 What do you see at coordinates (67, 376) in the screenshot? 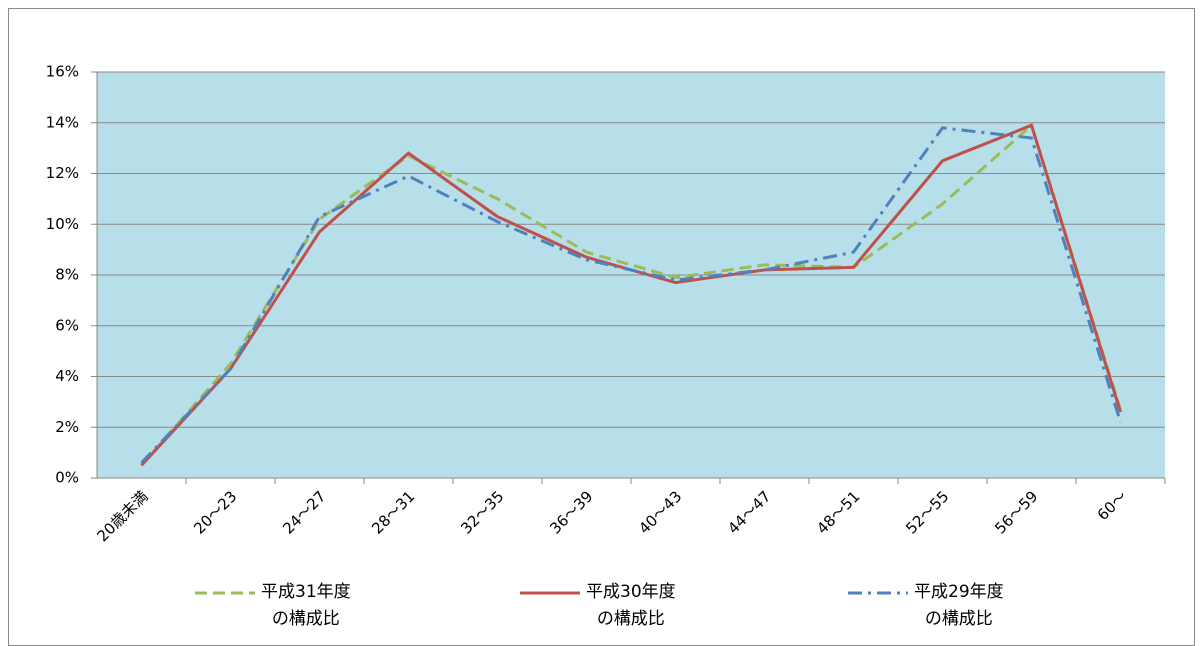
I see `y-tick-label: 4%` at bounding box center [67, 376].